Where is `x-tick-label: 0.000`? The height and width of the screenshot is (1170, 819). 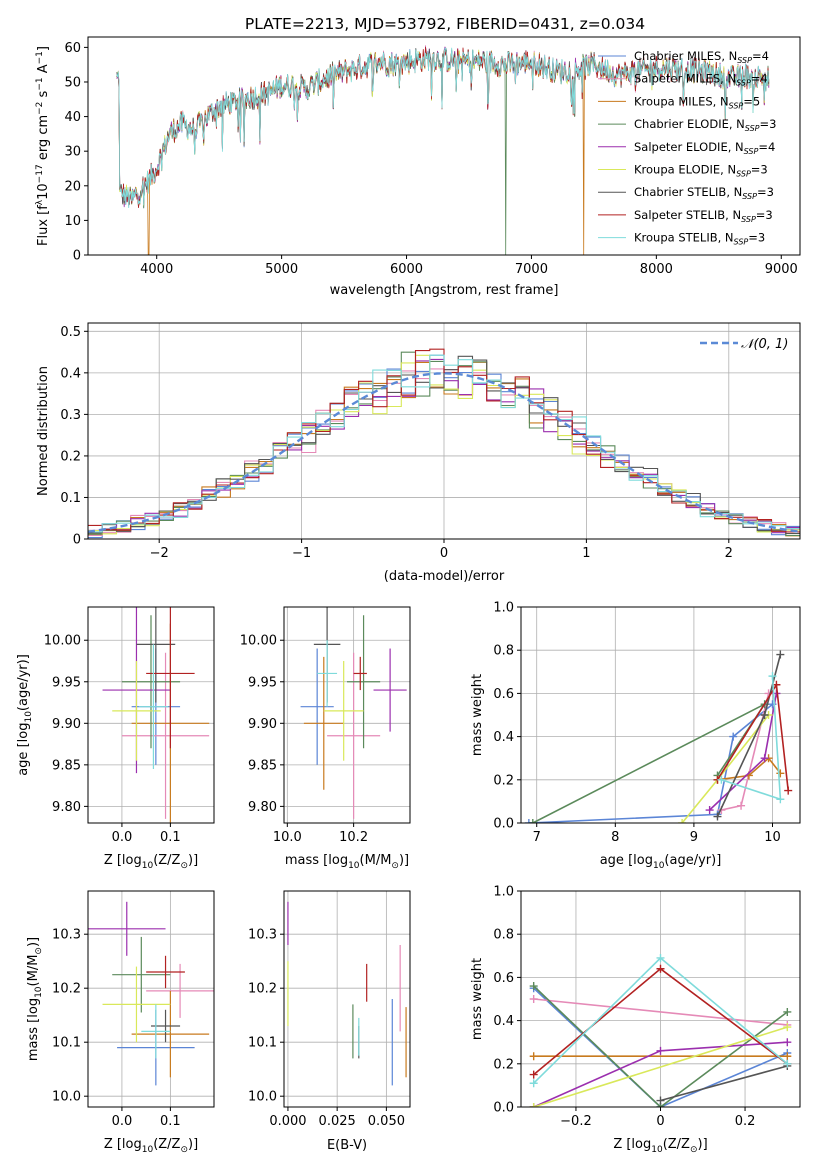 x-tick-label: 0.000 is located at coordinates (287, 1121).